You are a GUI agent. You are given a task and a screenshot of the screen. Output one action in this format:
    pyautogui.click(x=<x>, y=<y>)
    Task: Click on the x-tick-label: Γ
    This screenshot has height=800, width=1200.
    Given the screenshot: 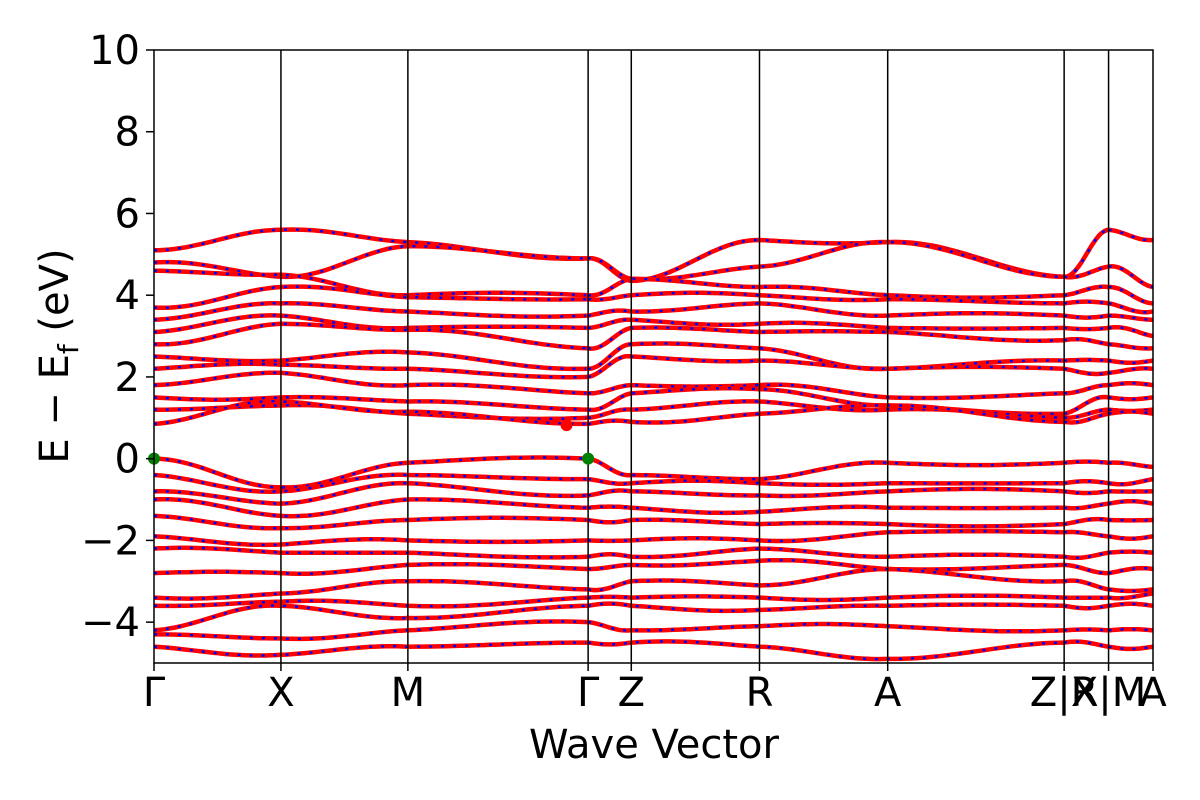 What is the action you would take?
    pyautogui.click(x=588, y=693)
    